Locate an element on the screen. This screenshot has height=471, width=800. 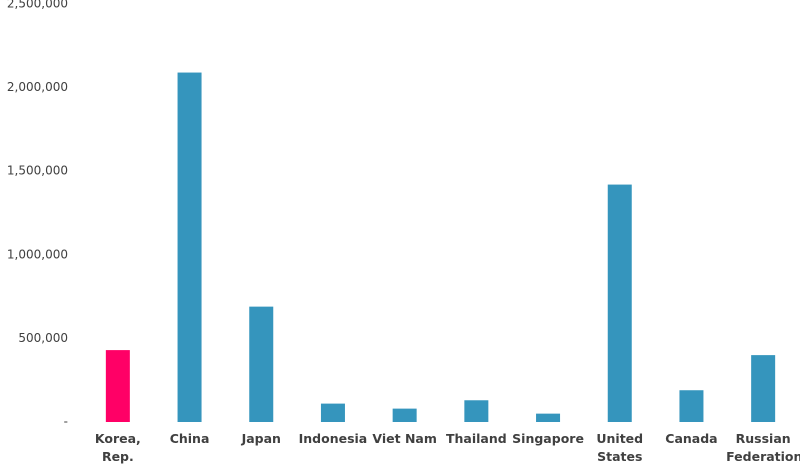
x-tick-label: China is located at coordinates (189, 438).